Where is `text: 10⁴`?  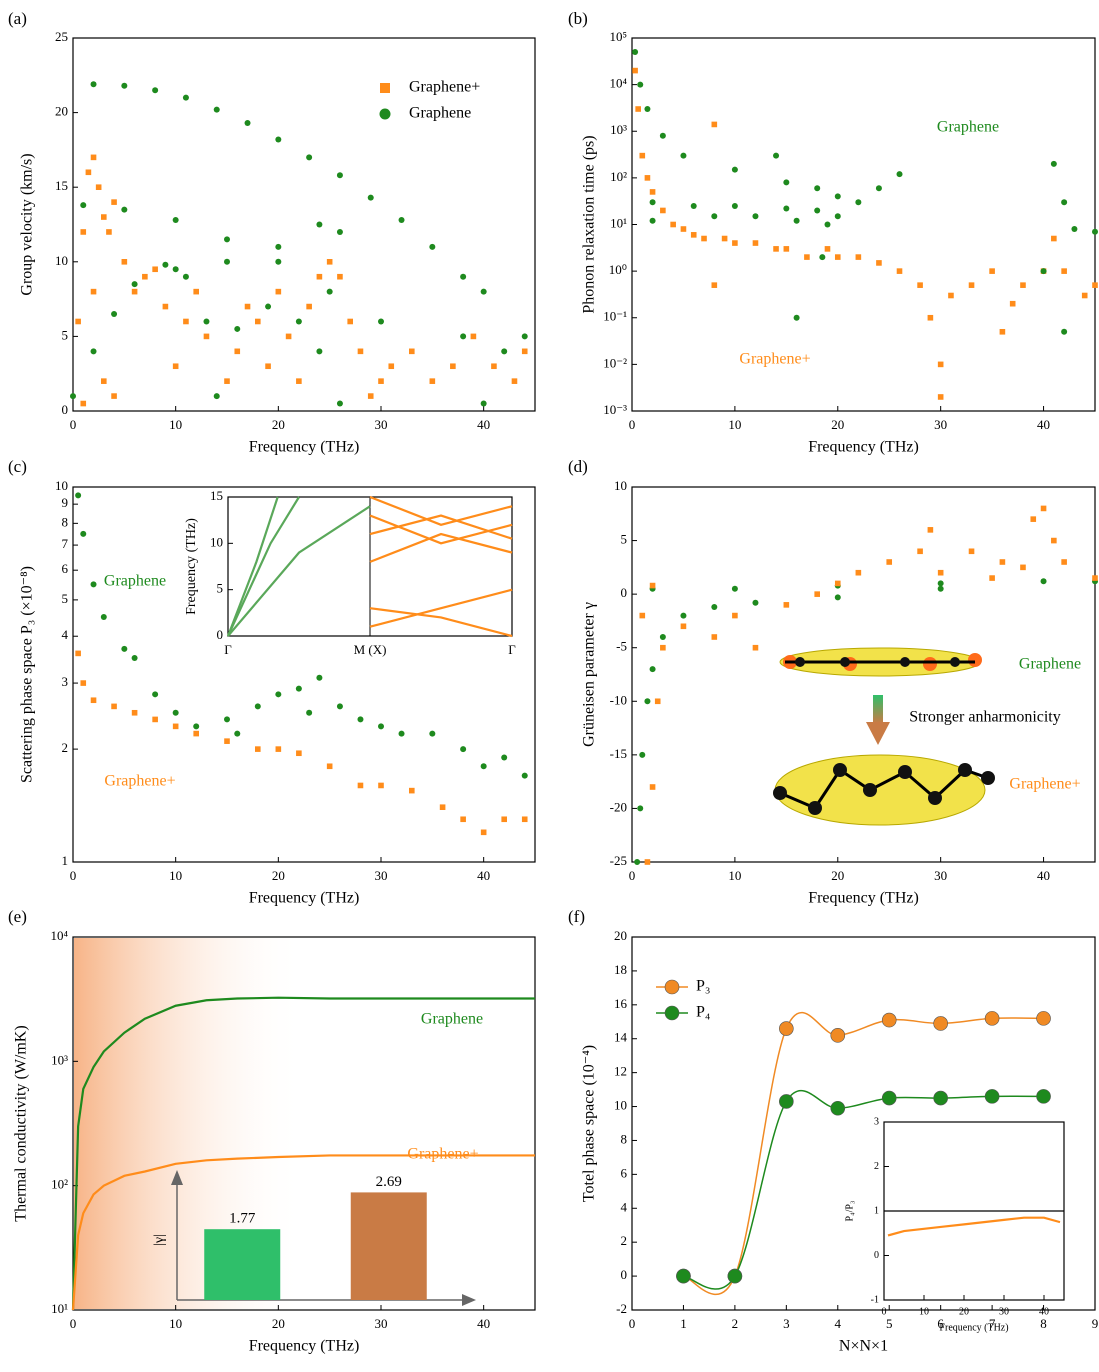
text: 10⁴ is located at coordinates (618, 83).